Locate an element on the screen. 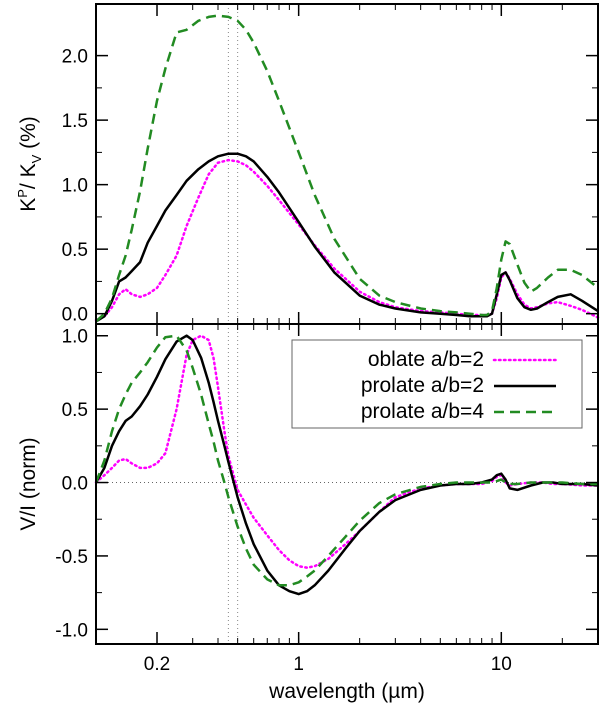  legend-label-prolate-ab2: prolate a/b=2 is located at coordinates (422, 385).